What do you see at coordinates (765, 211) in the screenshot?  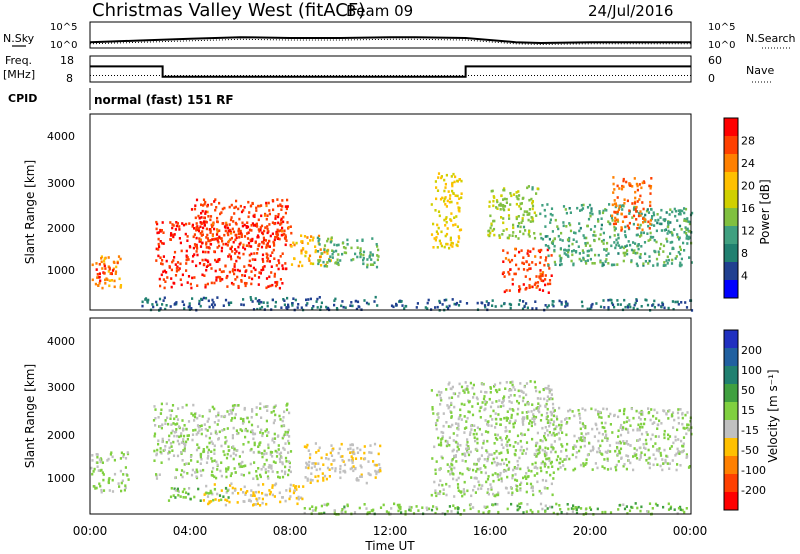 I see `power-colorbar-title: Power [dB]` at bounding box center [765, 211].